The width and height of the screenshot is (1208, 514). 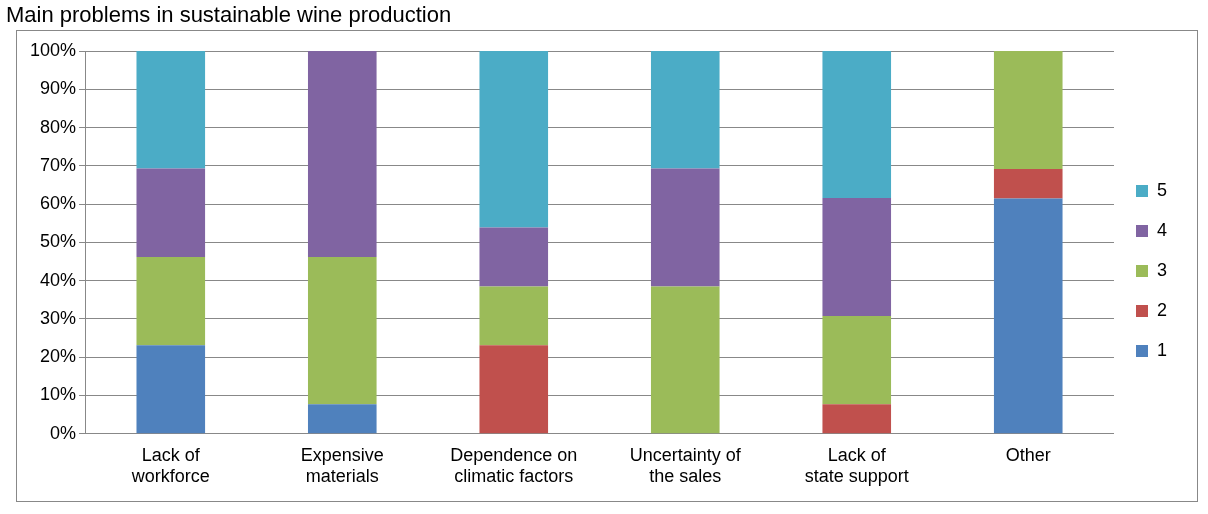 I want to click on x-tick-label: Other, so click(x=1028, y=454).